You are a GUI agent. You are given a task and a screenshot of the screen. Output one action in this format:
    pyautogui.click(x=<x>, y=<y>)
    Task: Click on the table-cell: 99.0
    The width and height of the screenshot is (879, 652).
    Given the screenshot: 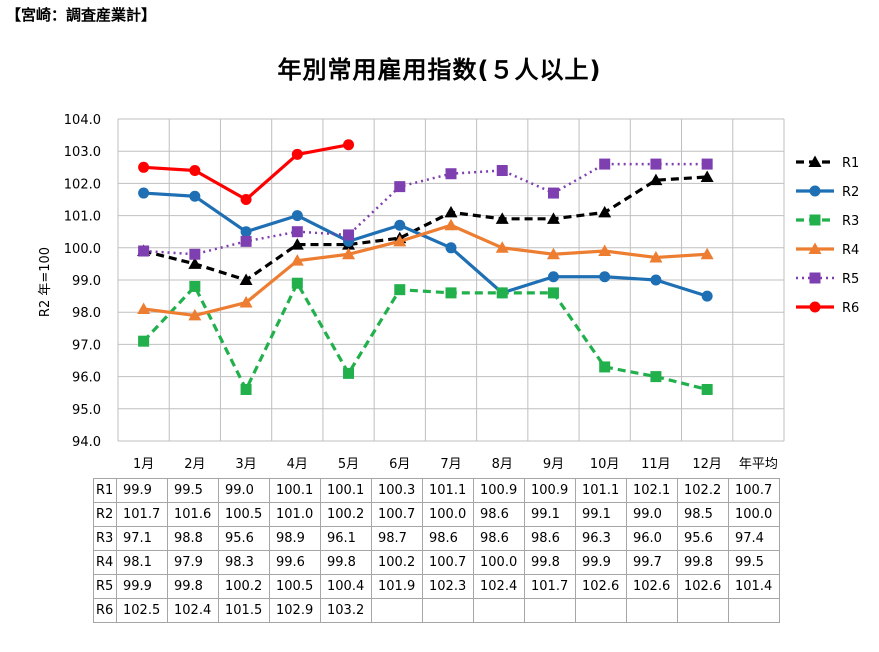 What is the action you would take?
    pyautogui.click(x=244, y=490)
    